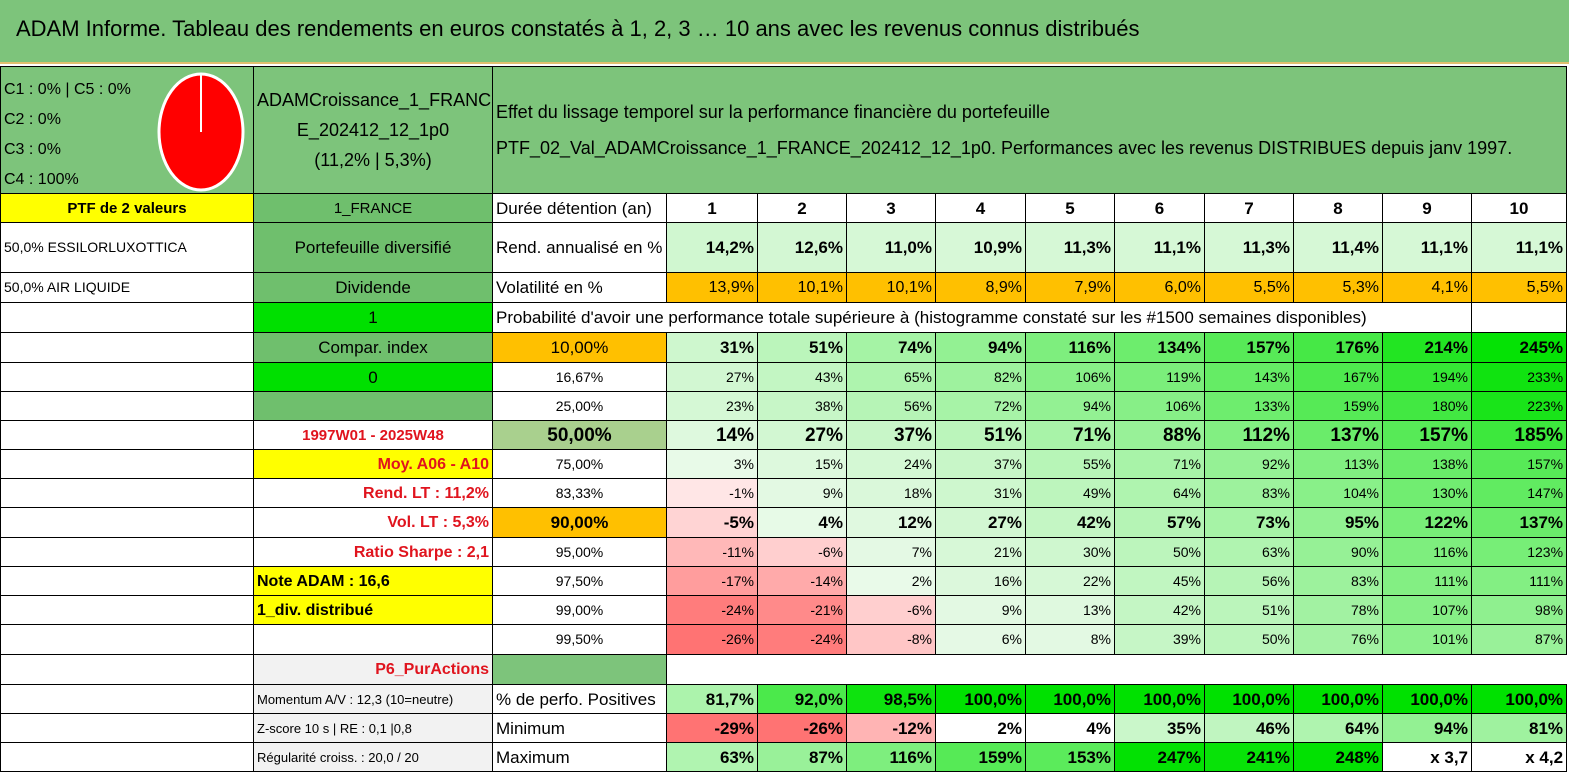 Image resolution: width=1569 pixels, height=782 pixels. What do you see at coordinates (1070, 522) in the screenshot?
I see `probability-value: 42%` at bounding box center [1070, 522].